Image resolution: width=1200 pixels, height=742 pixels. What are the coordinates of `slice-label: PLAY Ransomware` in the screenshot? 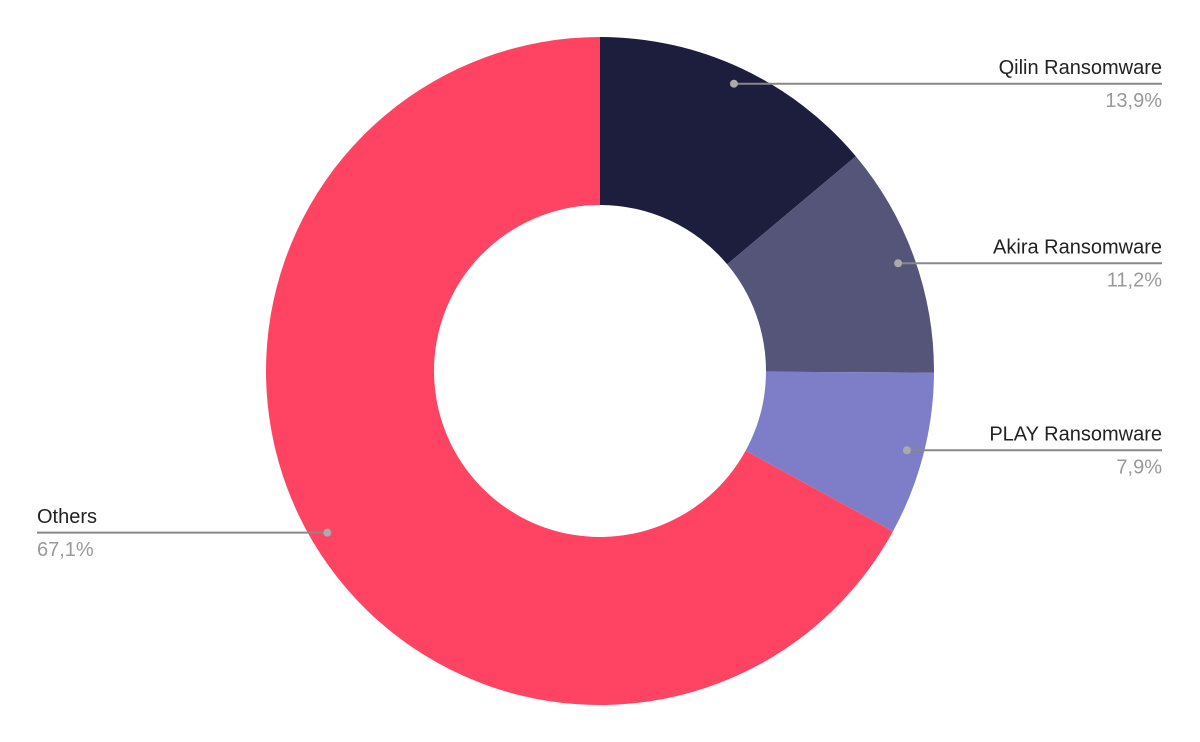 It's located at (1075, 435).